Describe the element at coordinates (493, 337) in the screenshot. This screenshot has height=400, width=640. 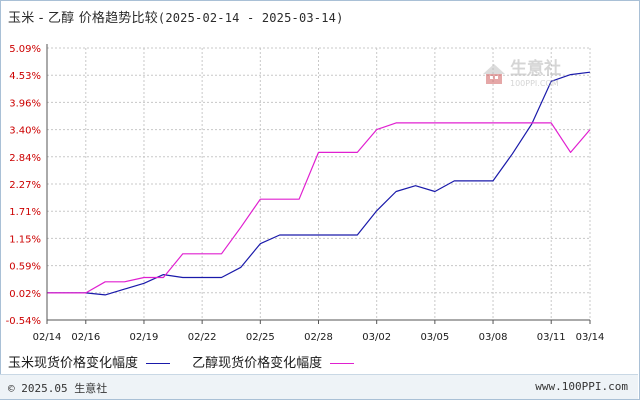
I see `x-tick-label: 03/08` at that location.